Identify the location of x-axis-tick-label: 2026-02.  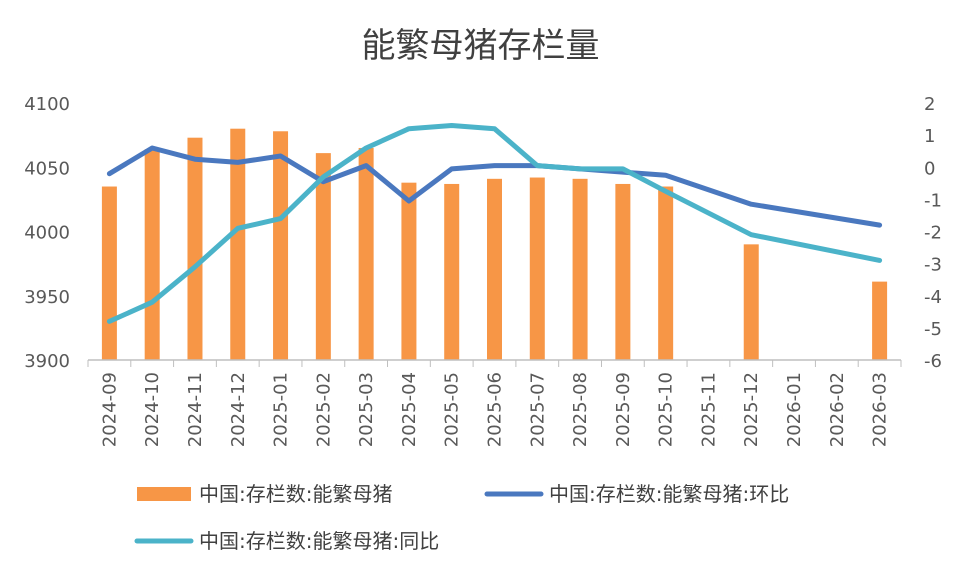
(837, 409).